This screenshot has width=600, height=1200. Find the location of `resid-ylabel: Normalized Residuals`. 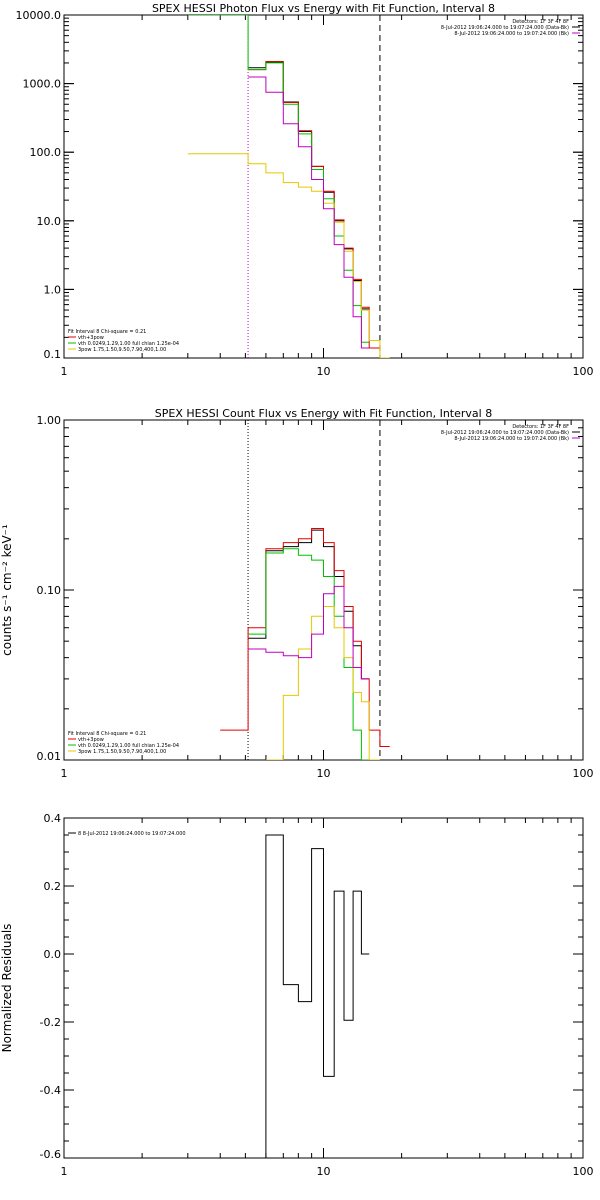

resid-ylabel: Normalized Residuals is located at coordinates (7, 988).